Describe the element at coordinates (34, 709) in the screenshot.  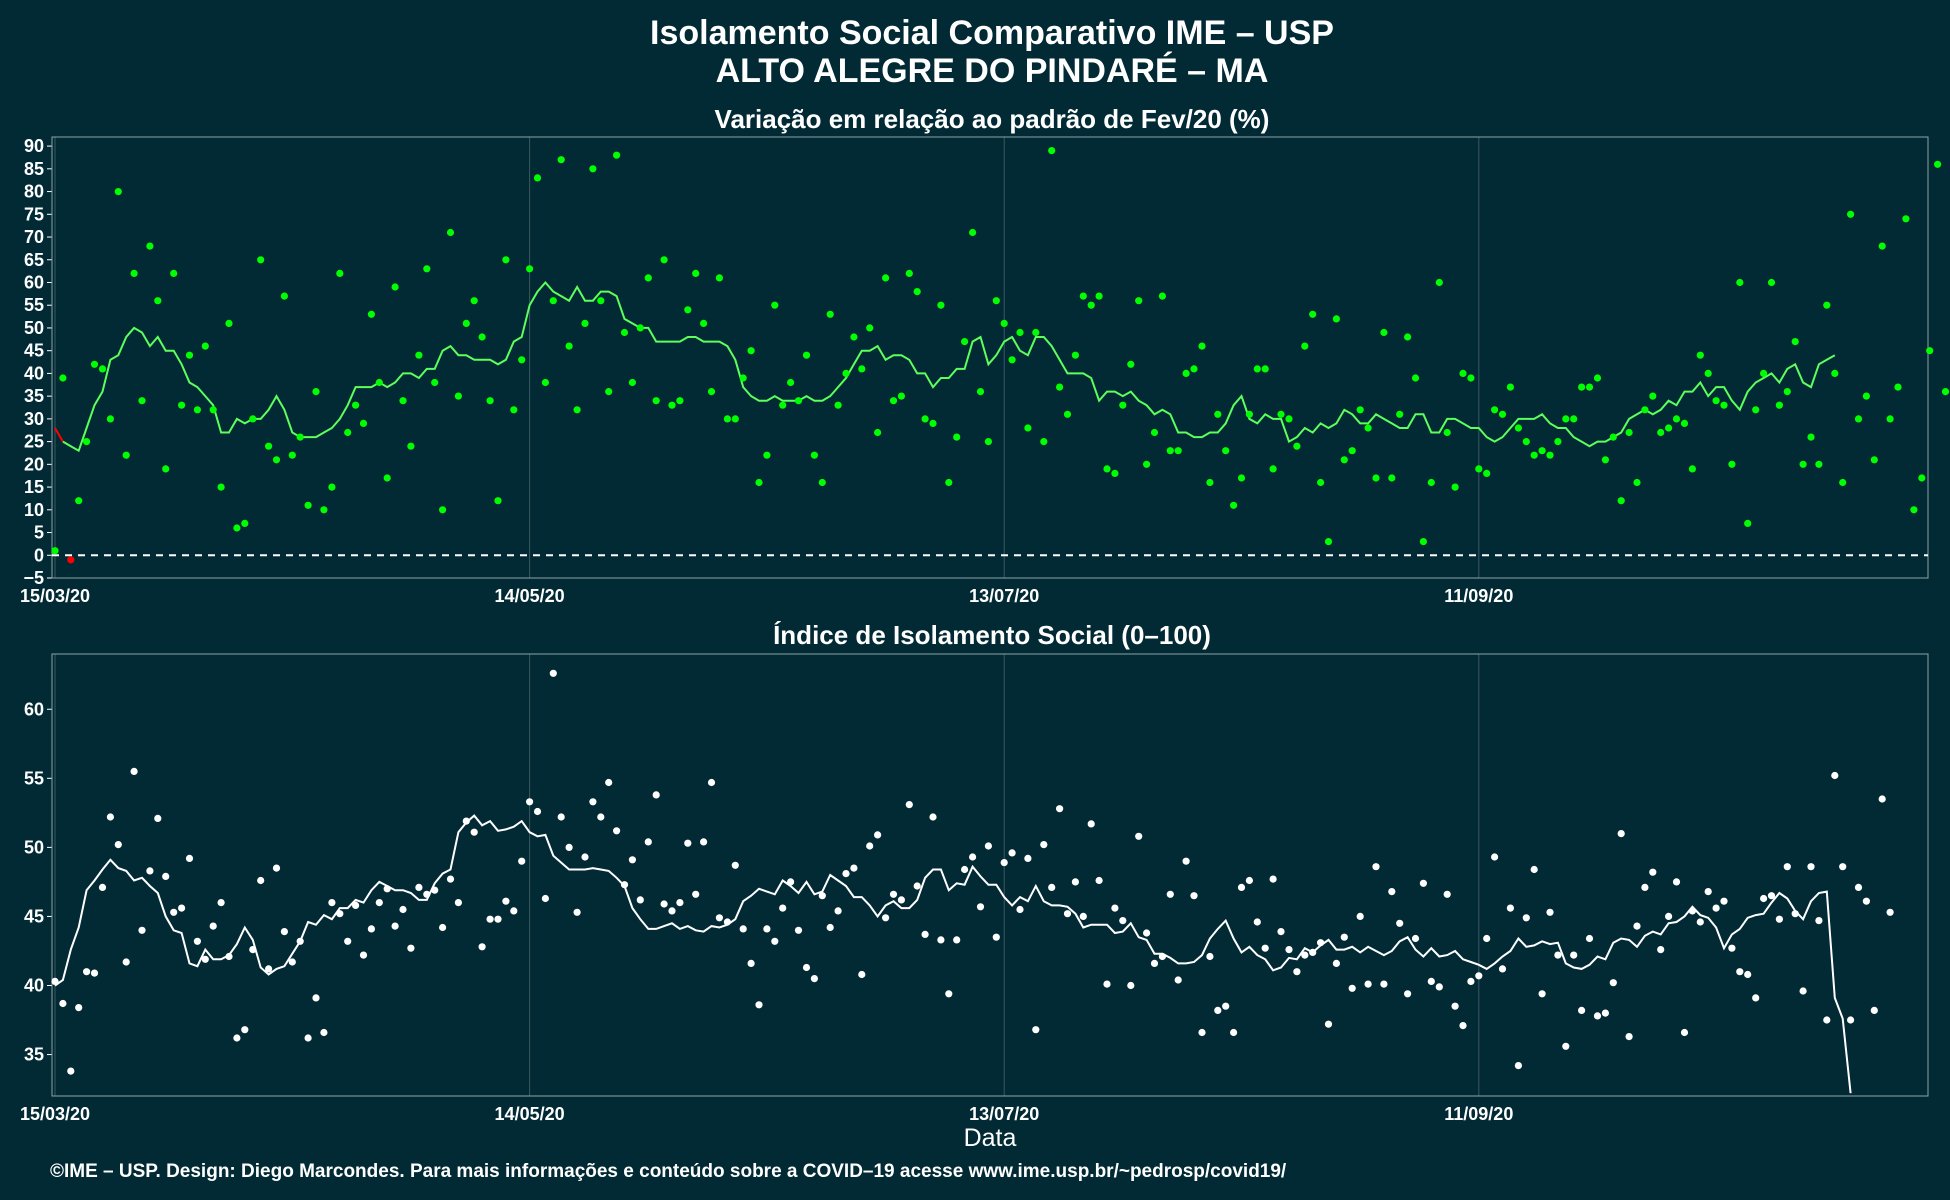
I see `y-tick-label: 60` at that location.